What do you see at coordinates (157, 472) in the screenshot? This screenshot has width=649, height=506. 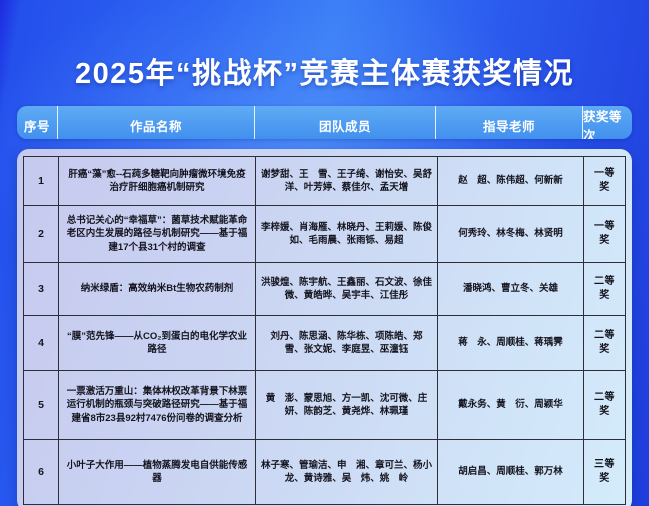 I see `work-title-cell: 小叶子大作用——植物蒸腾发电自供能传感器` at bounding box center [157, 472].